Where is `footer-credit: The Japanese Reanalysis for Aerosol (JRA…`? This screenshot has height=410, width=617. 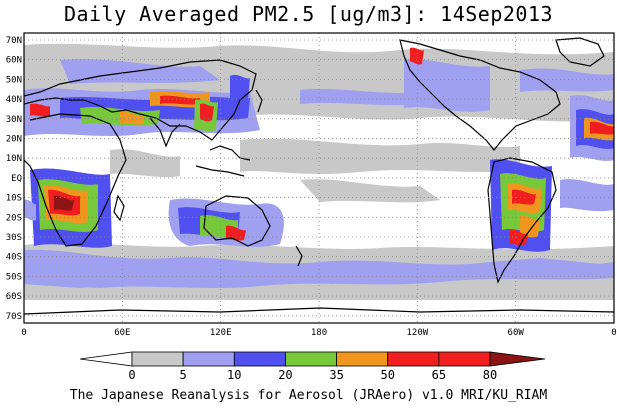 footer-credit: The Japanese Reanalysis for Aerosol (JRA… is located at coordinates (308, 395).